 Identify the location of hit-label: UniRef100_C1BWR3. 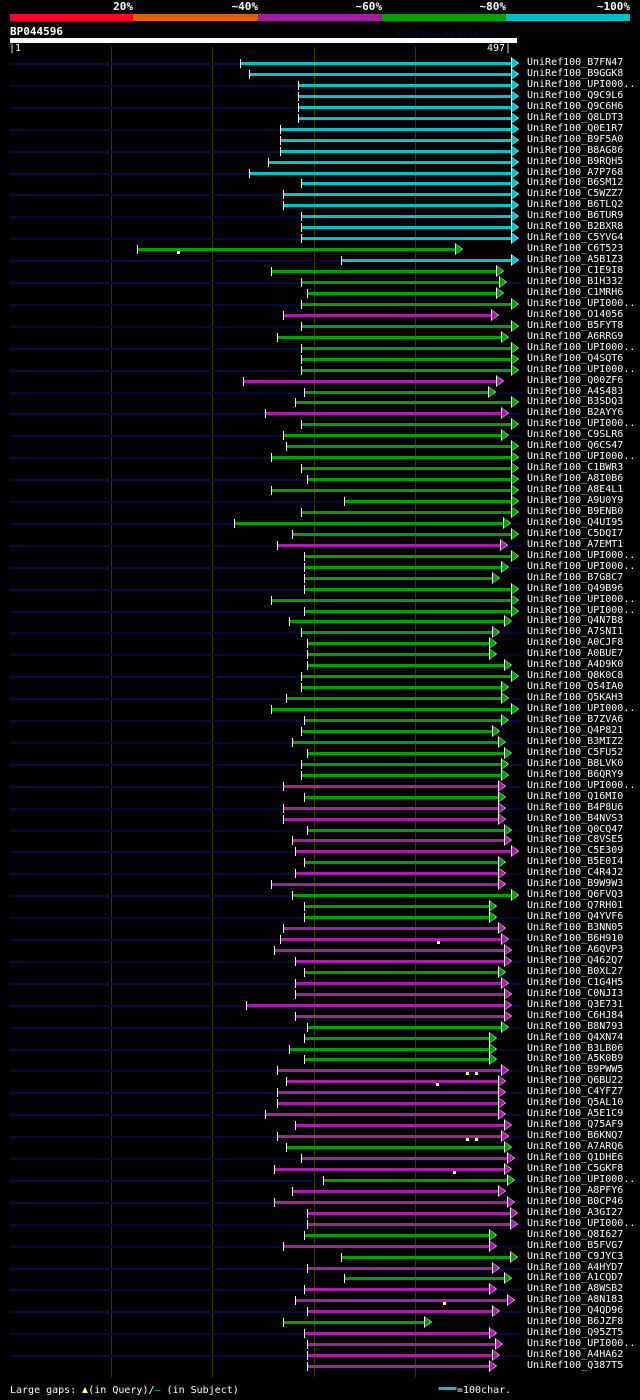
(575, 468).